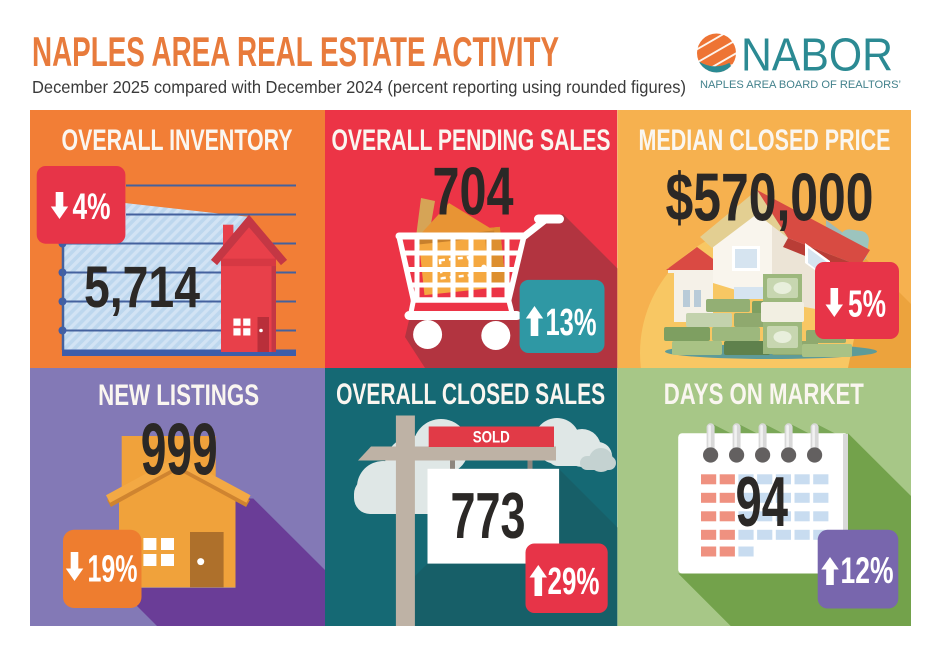 This screenshot has width=947, height=653. Describe the element at coordinates (113, 570) in the screenshot. I see `svg-text: 19%` at that location.